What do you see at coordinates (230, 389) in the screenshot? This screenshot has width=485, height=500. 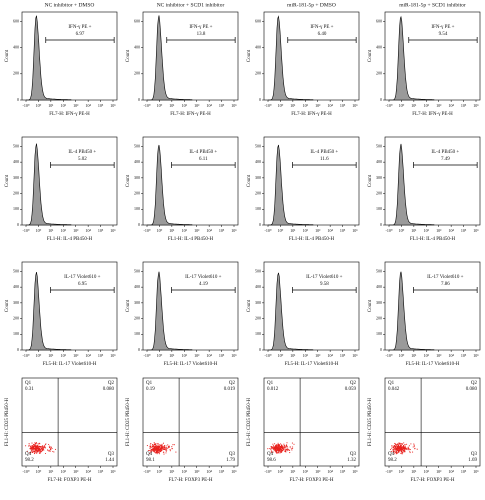 I see `quadrant-value: 0.019` at bounding box center [230, 389].